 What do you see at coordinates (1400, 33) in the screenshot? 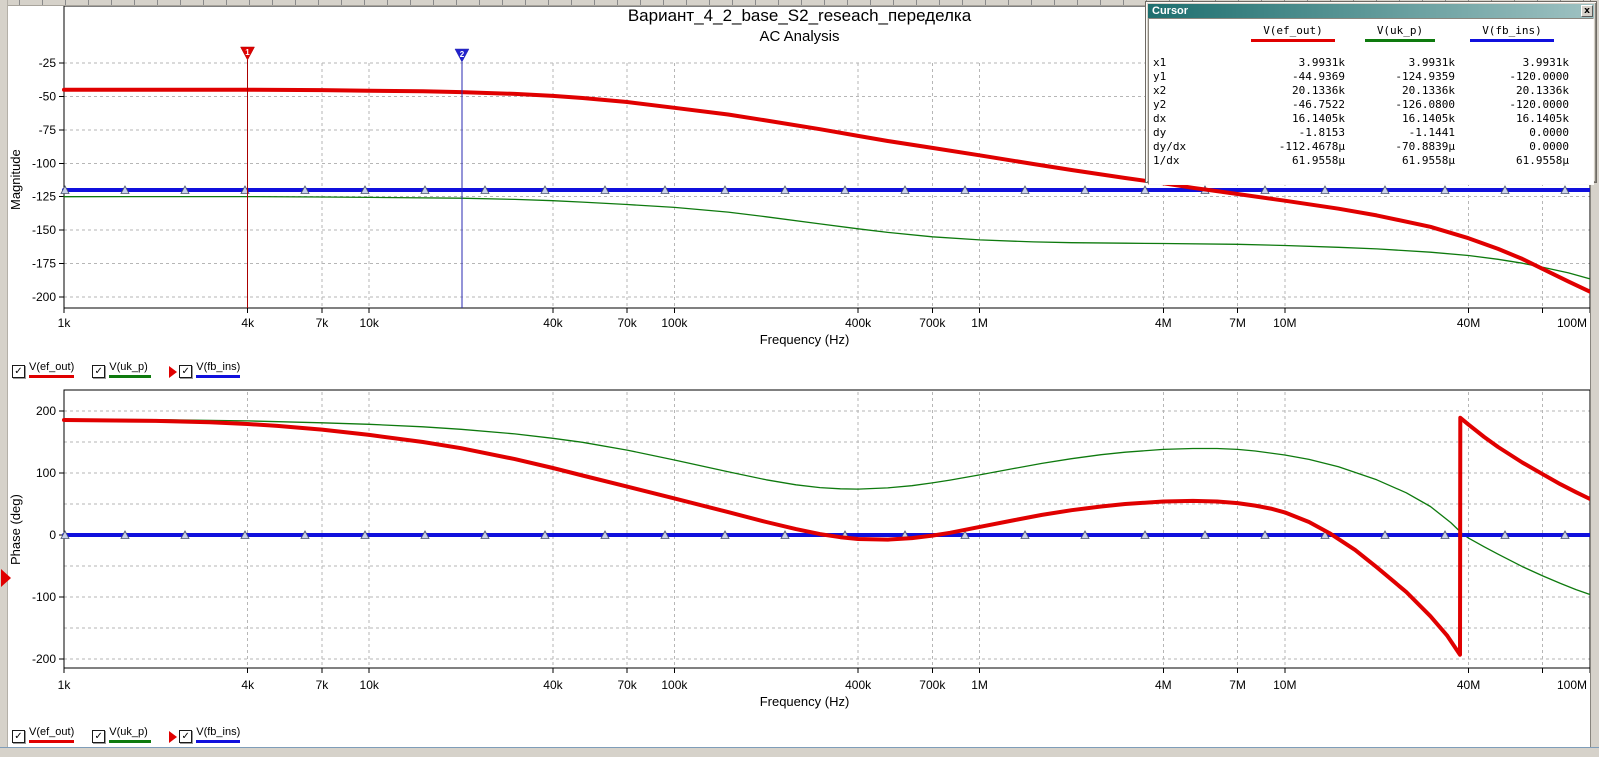
I see `cursor-column-header: V(uk_p)` at bounding box center [1400, 33].